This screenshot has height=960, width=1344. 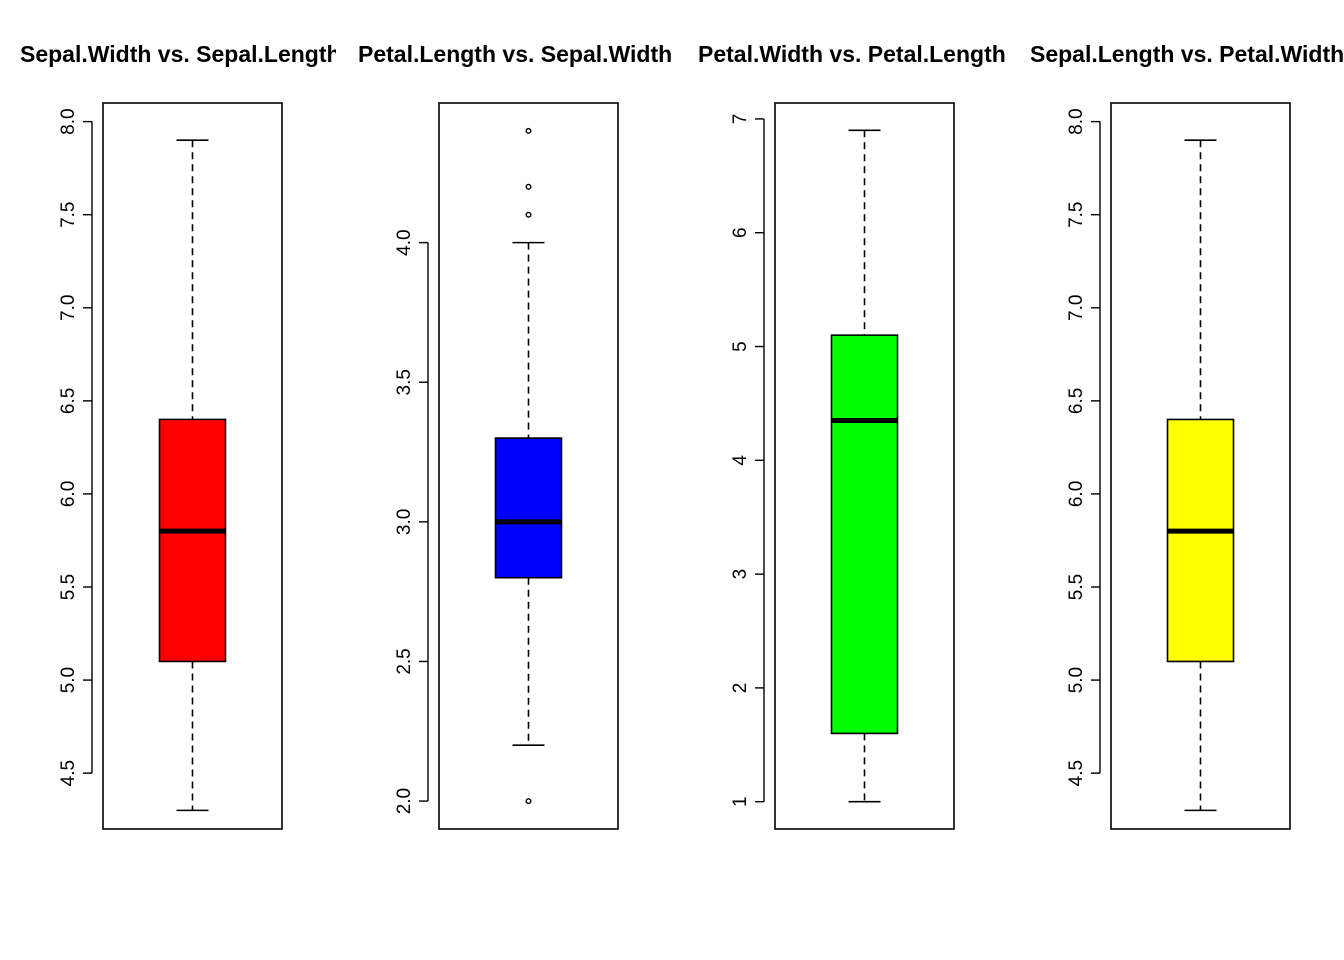 What do you see at coordinates (740, 119) in the screenshot?
I see `y-tick-label: 7` at bounding box center [740, 119].